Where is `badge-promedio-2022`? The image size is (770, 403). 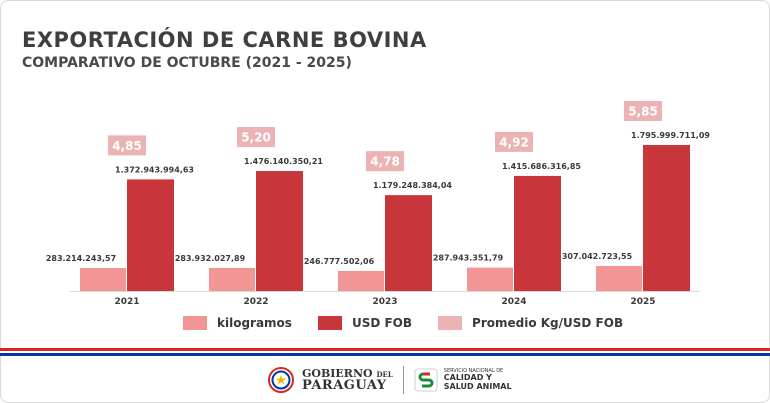 badge-promedio-2022 is located at coordinates (256, 137).